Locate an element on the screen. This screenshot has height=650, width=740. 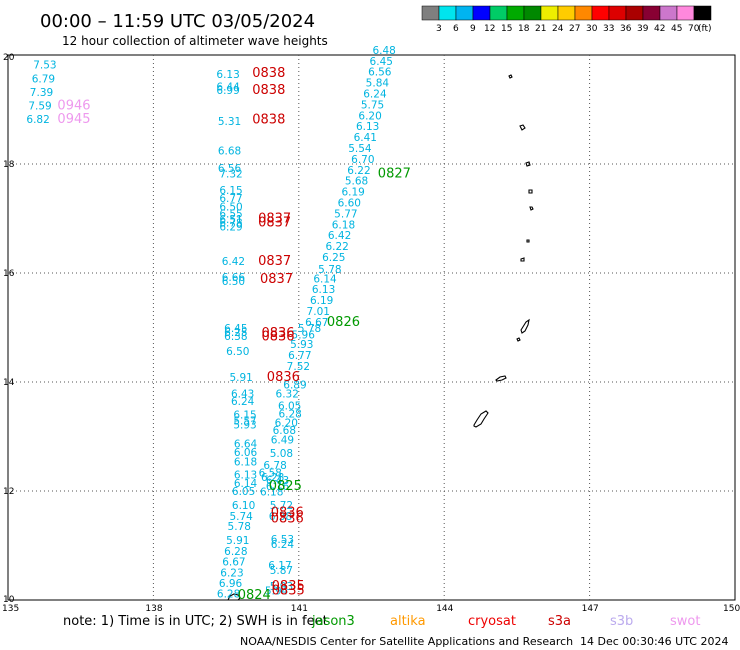
wave-height-value: 7.52 is located at coordinates (298, 367).